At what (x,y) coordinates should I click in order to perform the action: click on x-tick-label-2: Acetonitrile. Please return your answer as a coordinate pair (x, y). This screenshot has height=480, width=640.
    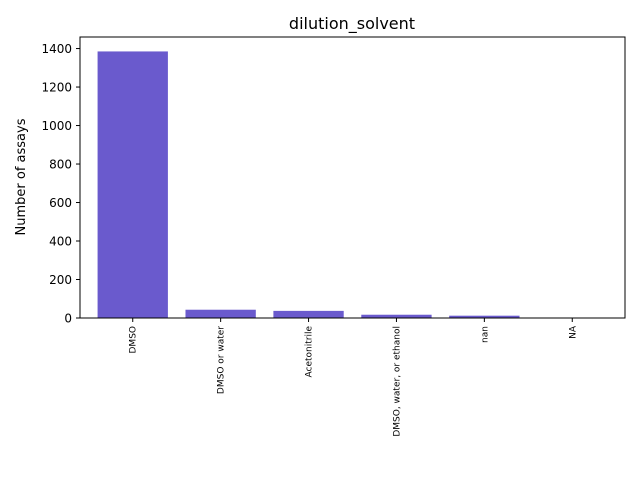
    Looking at the image, I should click on (310, 352).